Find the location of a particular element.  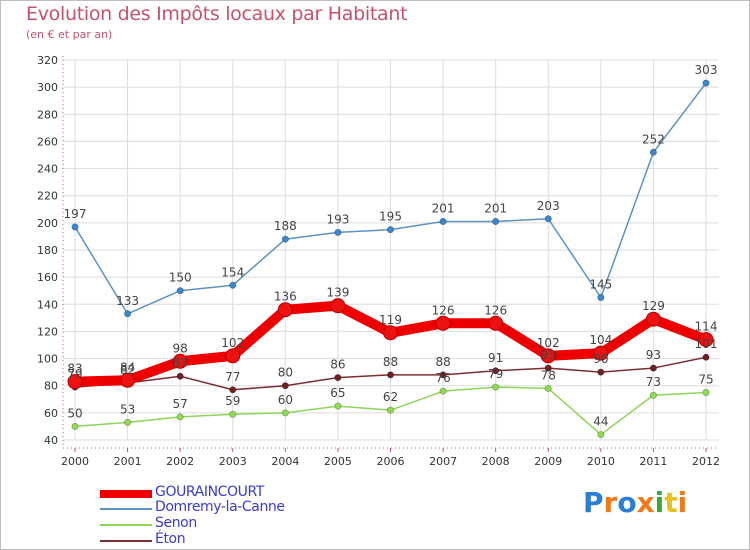

data-label: 188 is located at coordinates (285, 226).